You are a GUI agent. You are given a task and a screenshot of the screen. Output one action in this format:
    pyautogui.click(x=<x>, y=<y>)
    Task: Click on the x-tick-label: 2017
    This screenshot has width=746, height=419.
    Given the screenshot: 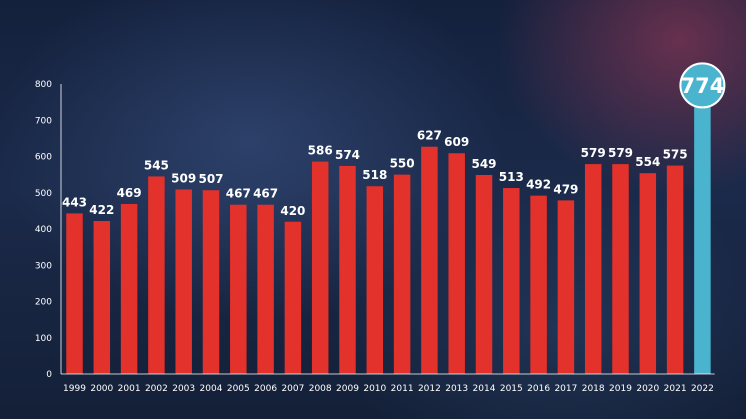 What is the action you would take?
    pyautogui.click(x=565, y=389)
    